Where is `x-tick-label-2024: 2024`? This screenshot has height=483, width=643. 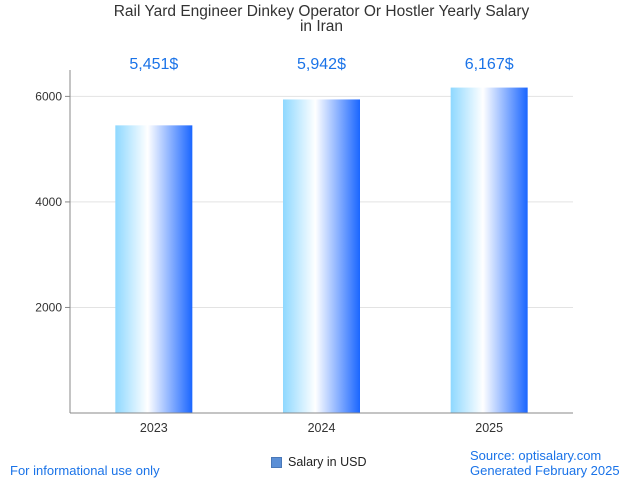
x-tick-label-2024: 2024 is located at coordinates (322, 428).